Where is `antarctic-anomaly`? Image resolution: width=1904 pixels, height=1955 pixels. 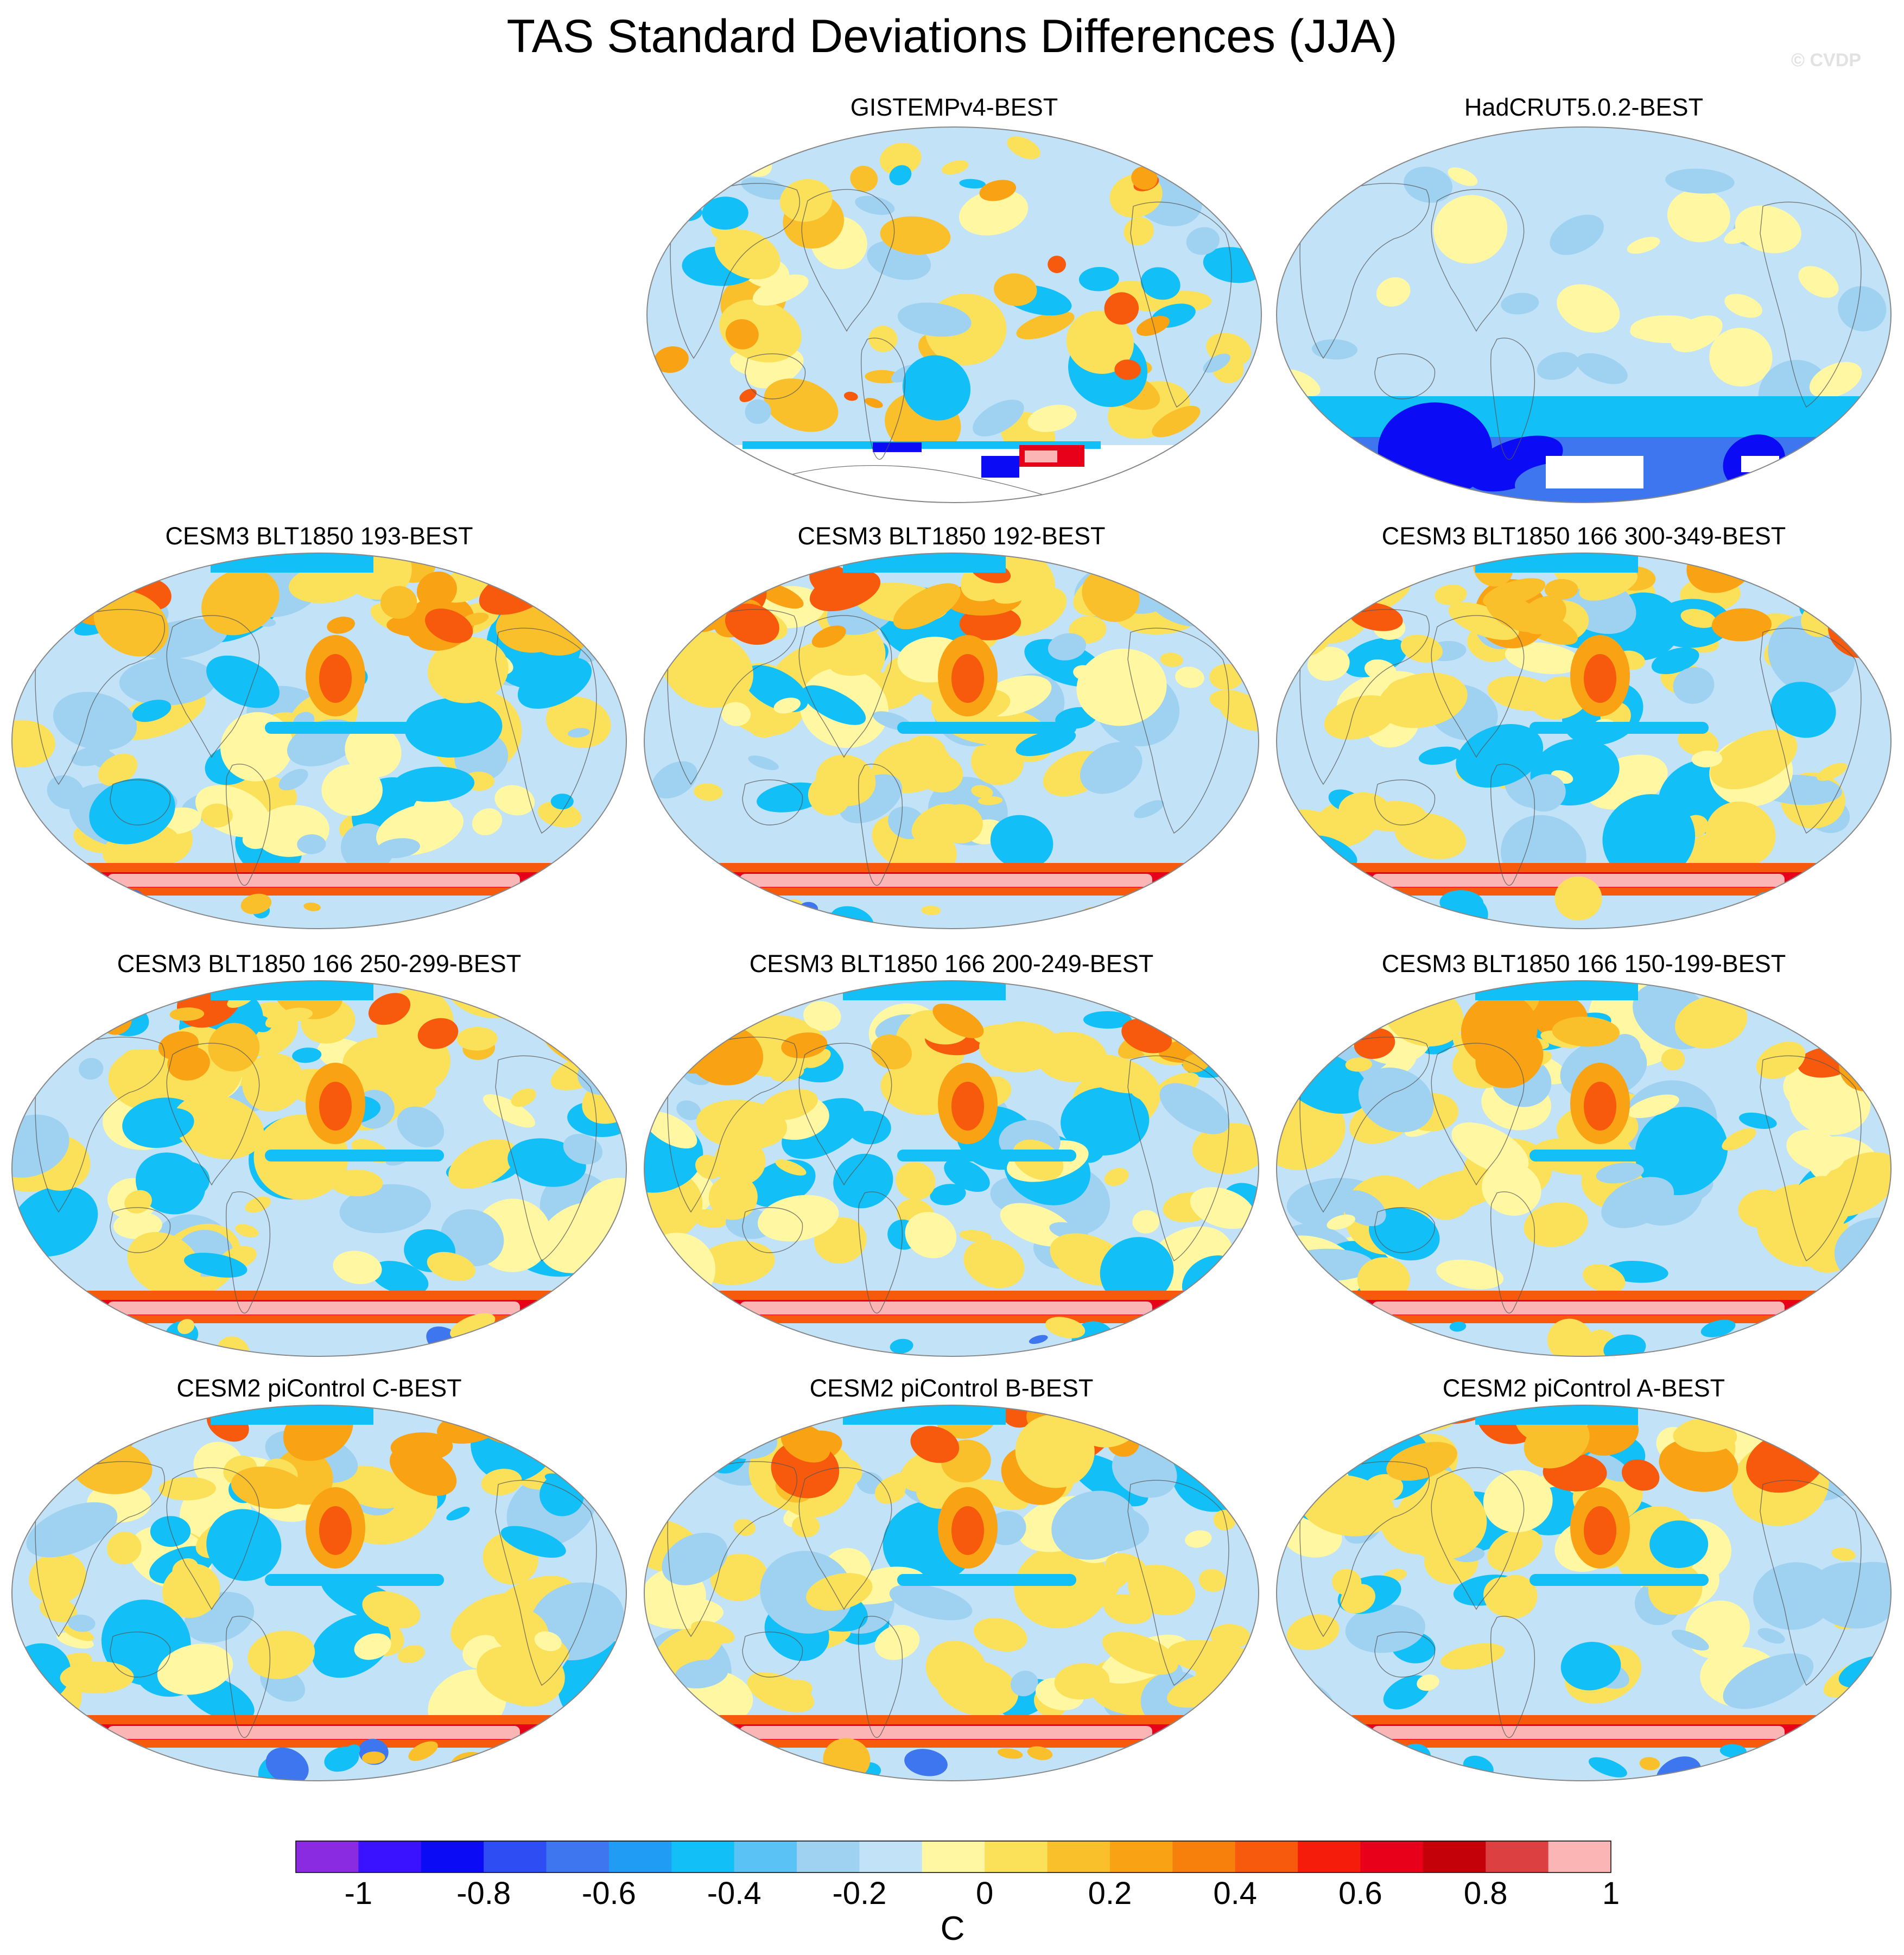 antarctic-anomaly is located at coordinates (319, 1339).